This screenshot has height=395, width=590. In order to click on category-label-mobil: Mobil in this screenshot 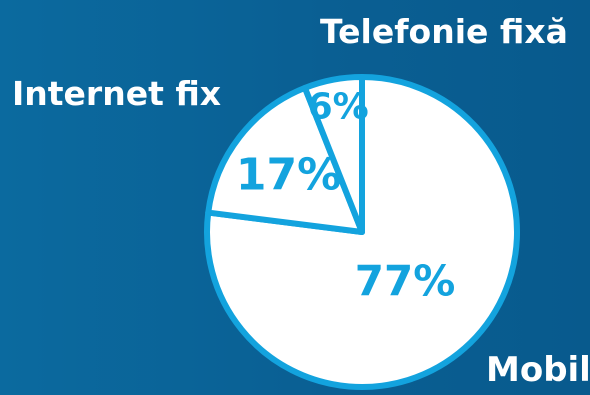, I will do `click(538, 370)`.